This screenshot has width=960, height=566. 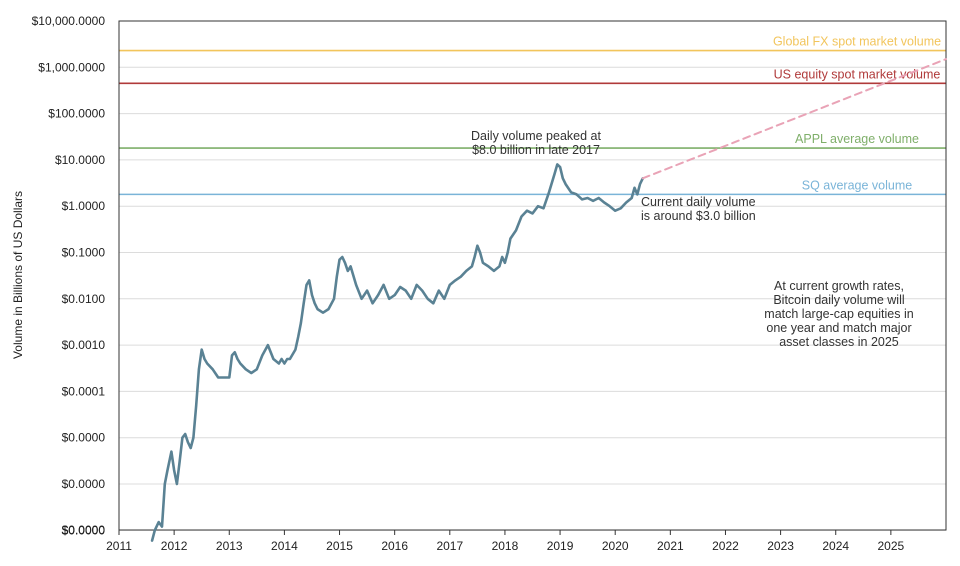 I want to click on x-tick-label: 2021, so click(x=670, y=546).